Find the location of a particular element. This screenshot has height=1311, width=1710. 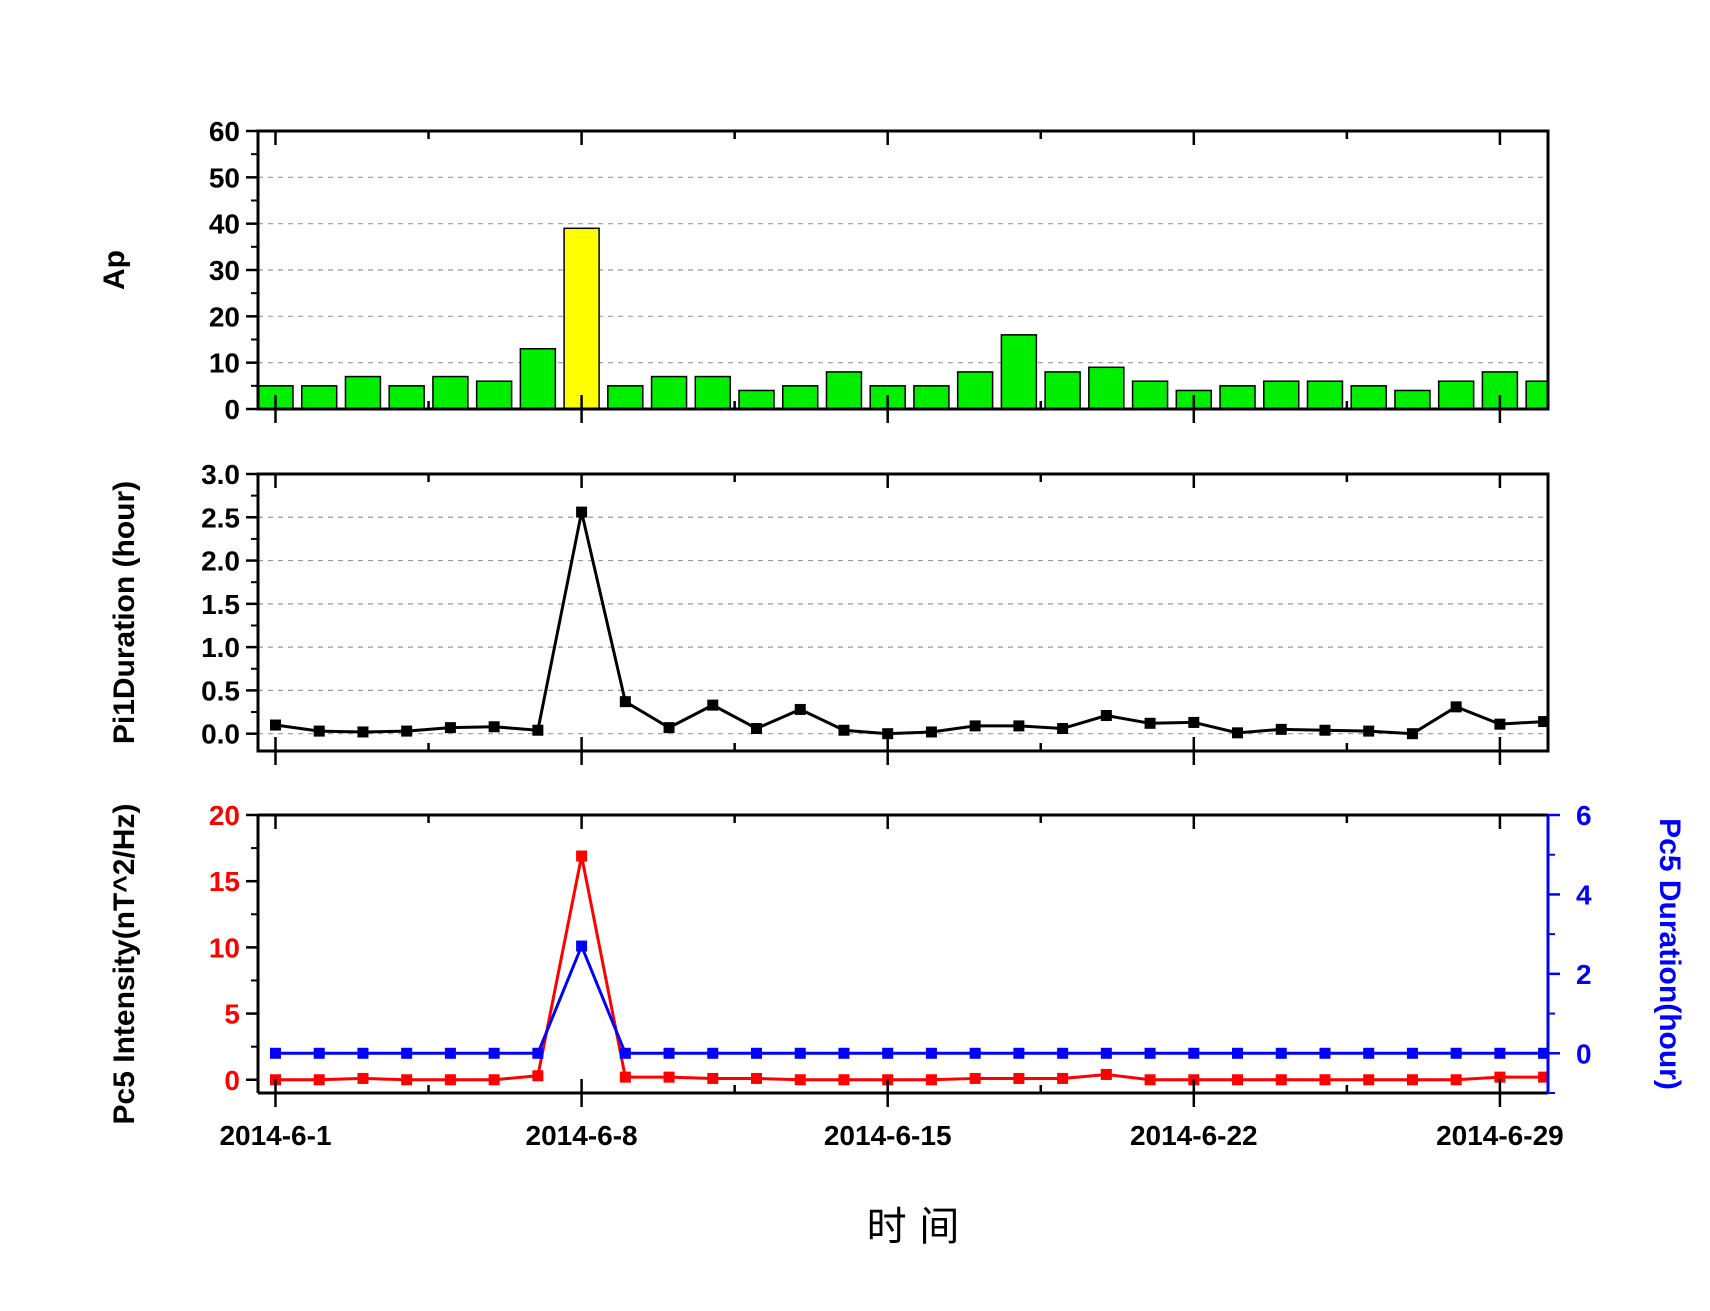

pc5-x-tick-label: 2014-6-15 is located at coordinates (888, 1135).